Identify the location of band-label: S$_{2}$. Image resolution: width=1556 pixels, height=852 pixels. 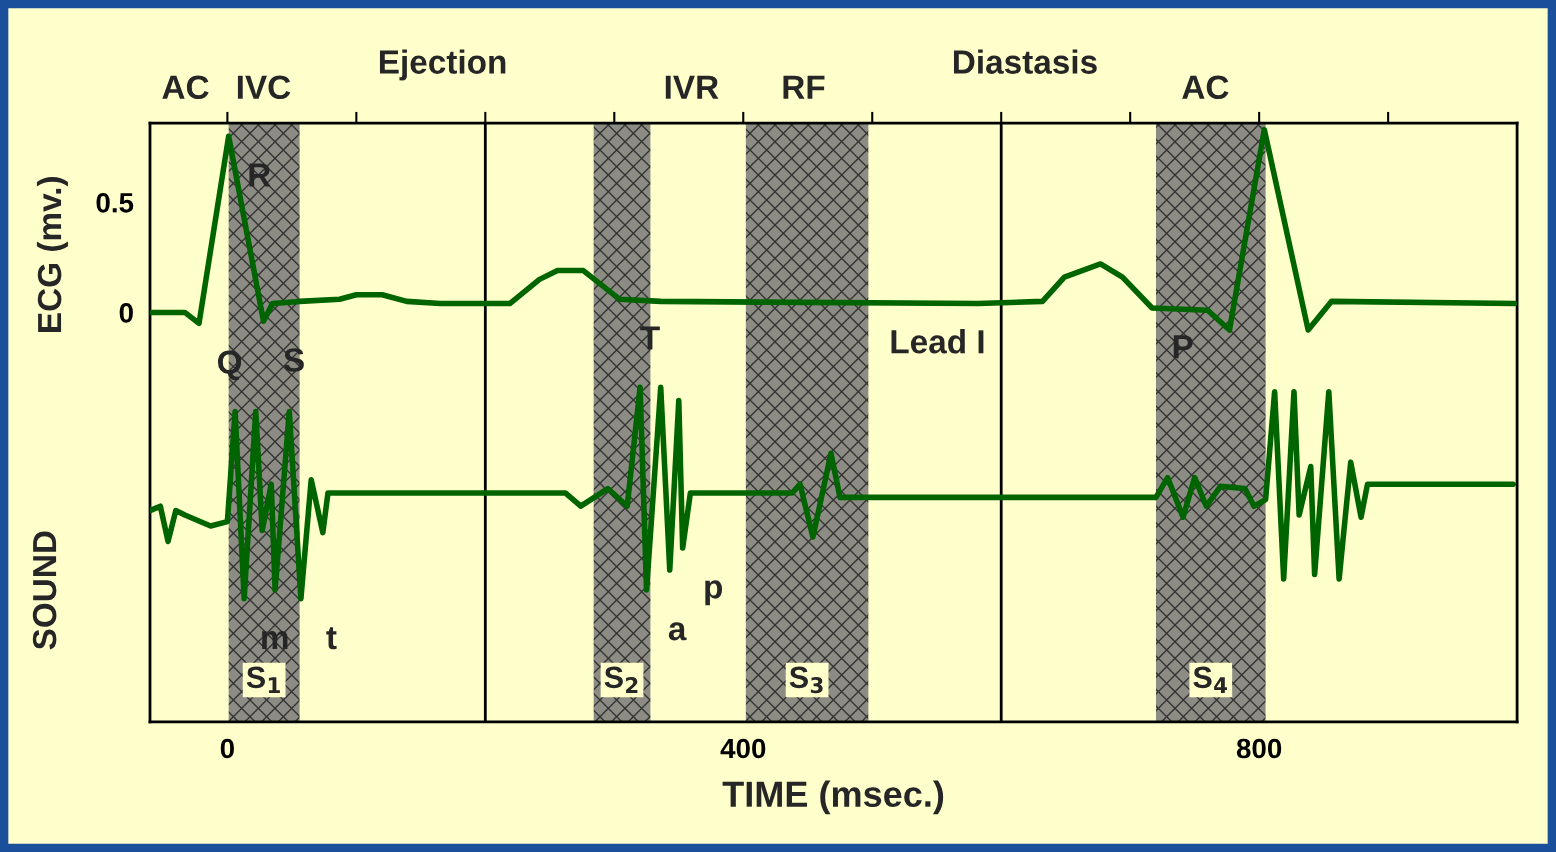
(621, 679).